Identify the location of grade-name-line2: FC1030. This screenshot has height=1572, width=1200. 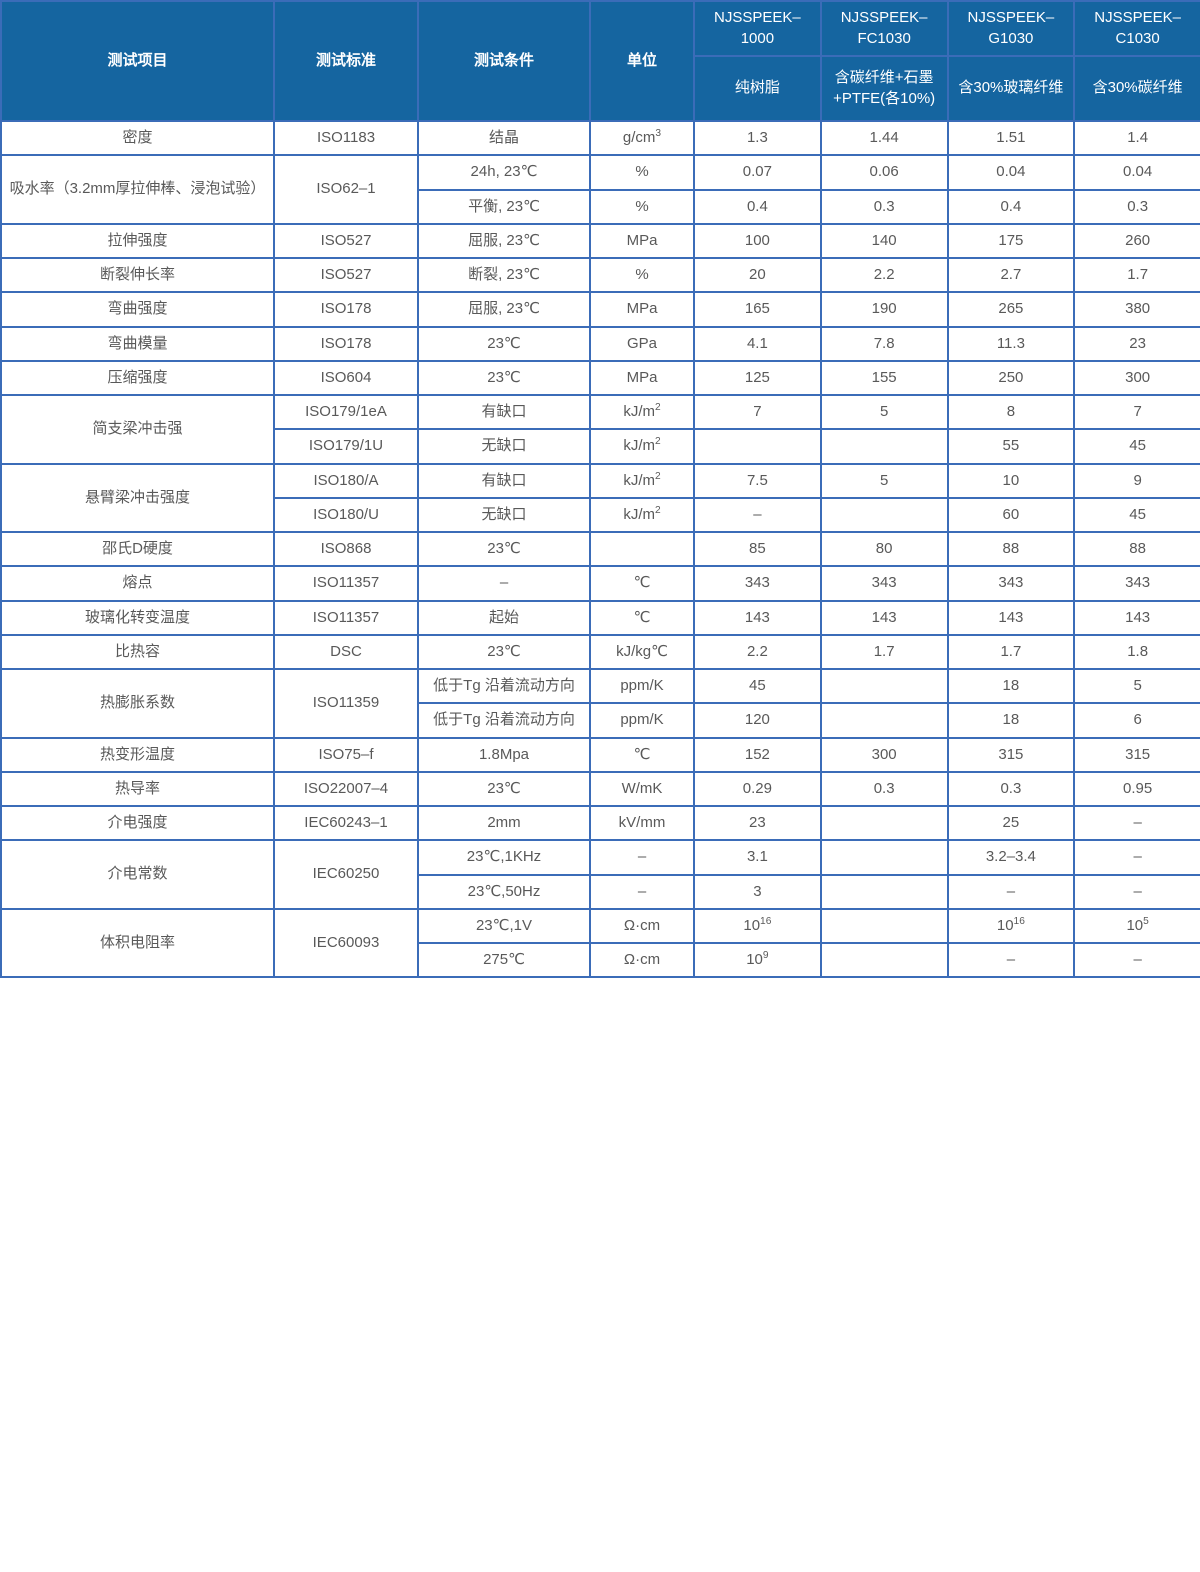
(884, 38).